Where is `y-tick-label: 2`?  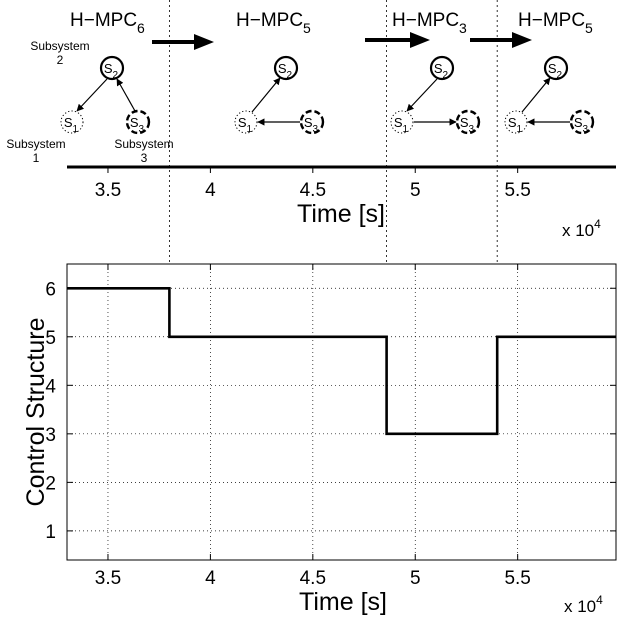 y-tick-label: 2 is located at coordinates (50, 483).